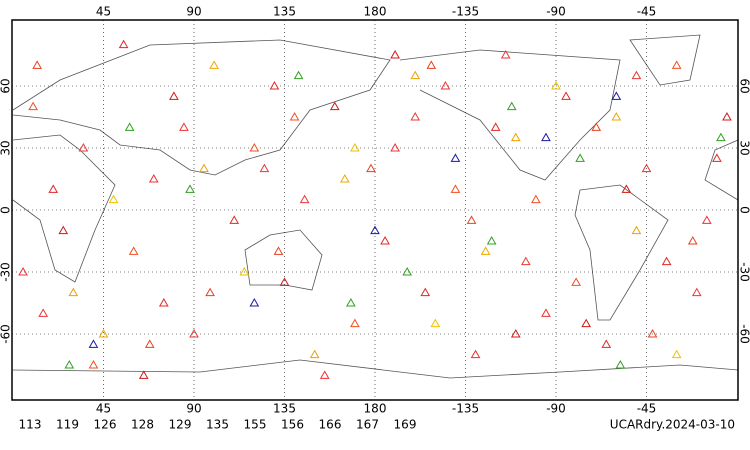 The width and height of the screenshot is (750, 450). What do you see at coordinates (744, 210) in the screenshot?
I see `y-tick-label-right: 0` at bounding box center [744, 210].